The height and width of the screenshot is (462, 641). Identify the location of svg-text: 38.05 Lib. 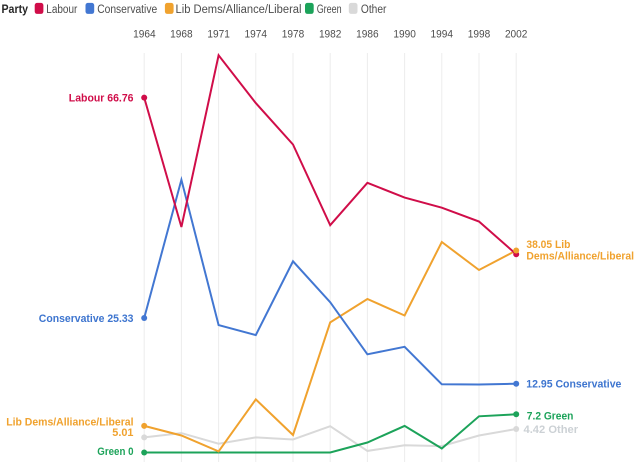
(548, 245).